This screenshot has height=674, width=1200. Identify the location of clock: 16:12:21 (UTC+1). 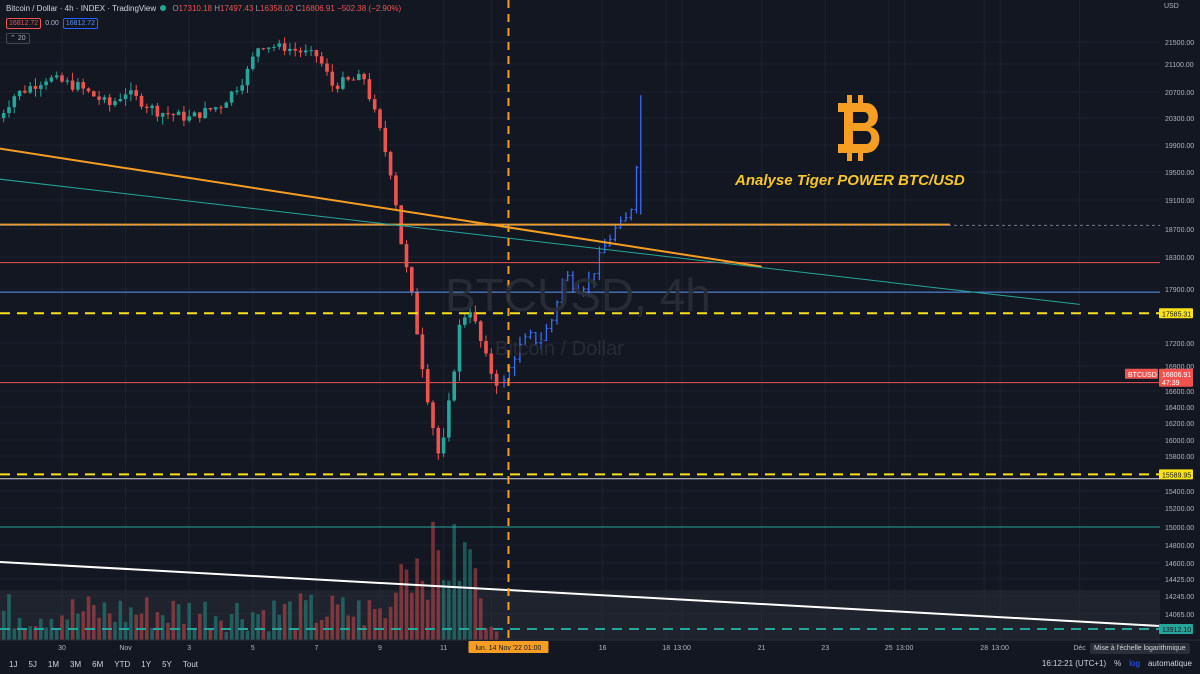
(1074, 663).